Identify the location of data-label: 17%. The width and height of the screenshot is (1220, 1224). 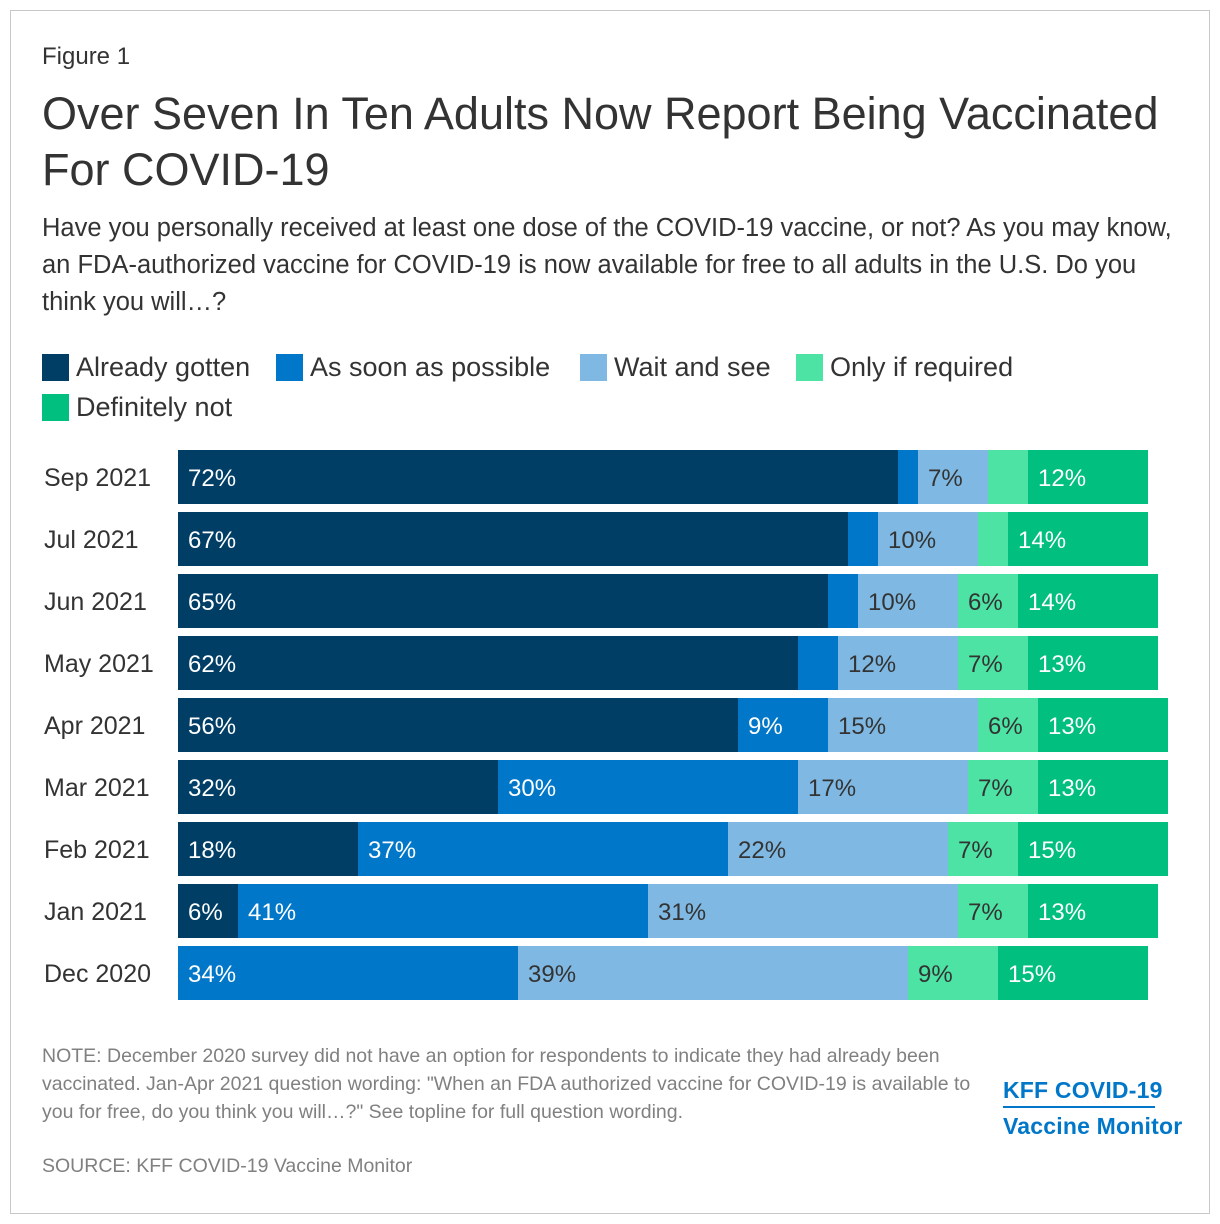
(832, 788).